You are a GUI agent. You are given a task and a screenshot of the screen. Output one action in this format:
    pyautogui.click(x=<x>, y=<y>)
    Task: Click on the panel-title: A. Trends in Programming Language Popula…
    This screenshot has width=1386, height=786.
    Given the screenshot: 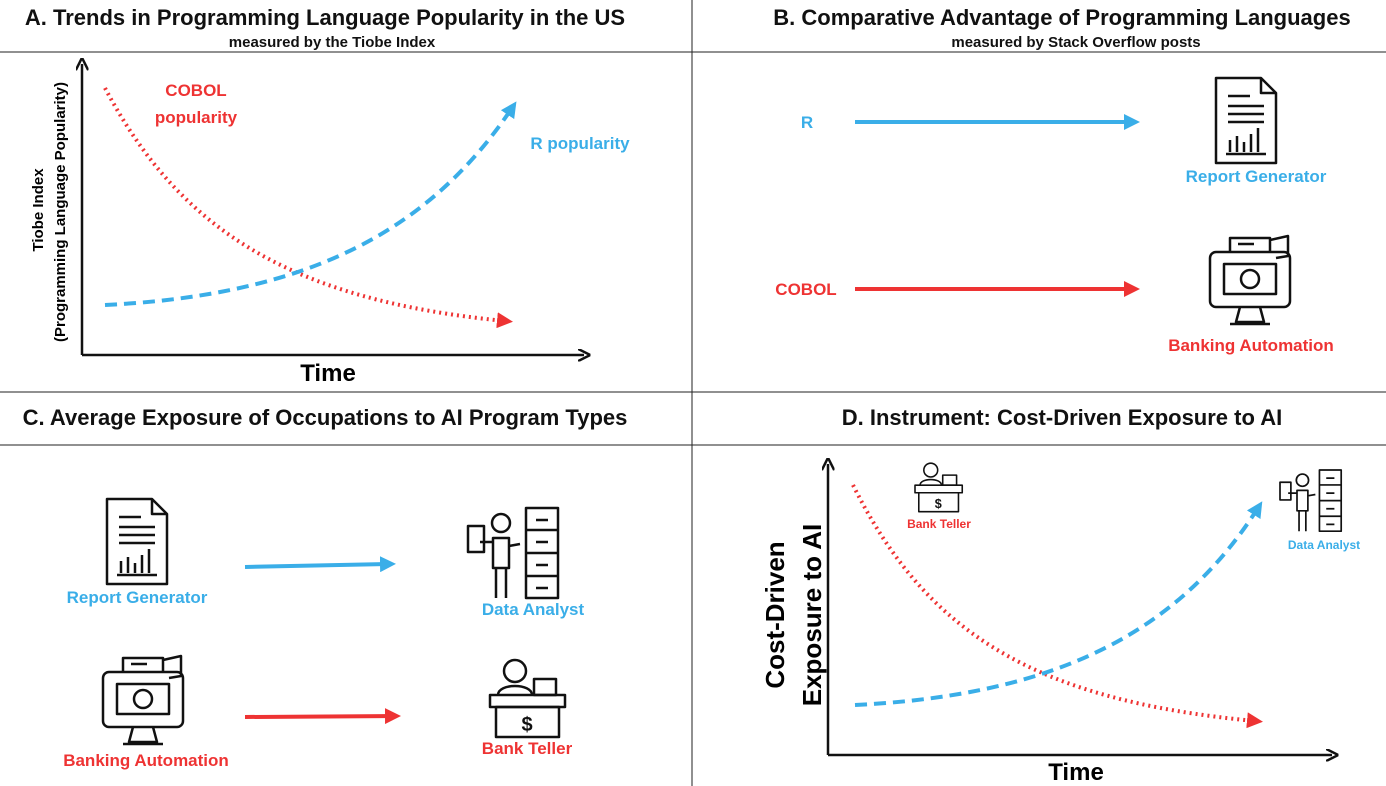 What is the action you would take?
    pyautogui.click(x=325, y=17)
    